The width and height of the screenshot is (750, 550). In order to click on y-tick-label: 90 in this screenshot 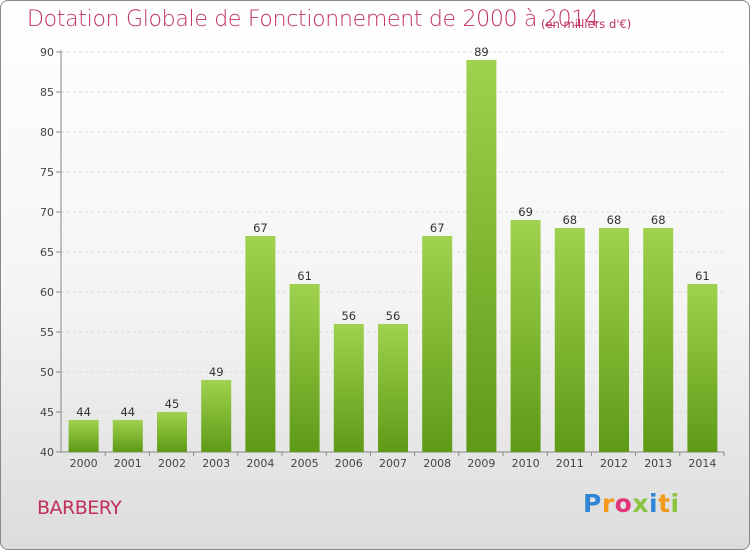, I will do `click(47, 52)`.